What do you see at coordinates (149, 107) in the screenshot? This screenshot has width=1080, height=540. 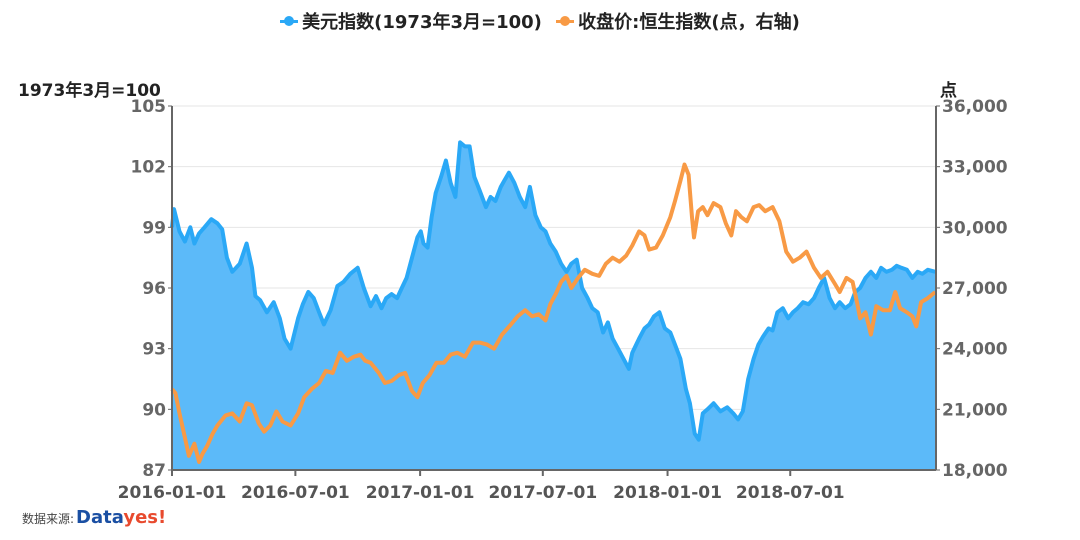 I see `left-tick-label: 105` at bounding box center [149, 107].